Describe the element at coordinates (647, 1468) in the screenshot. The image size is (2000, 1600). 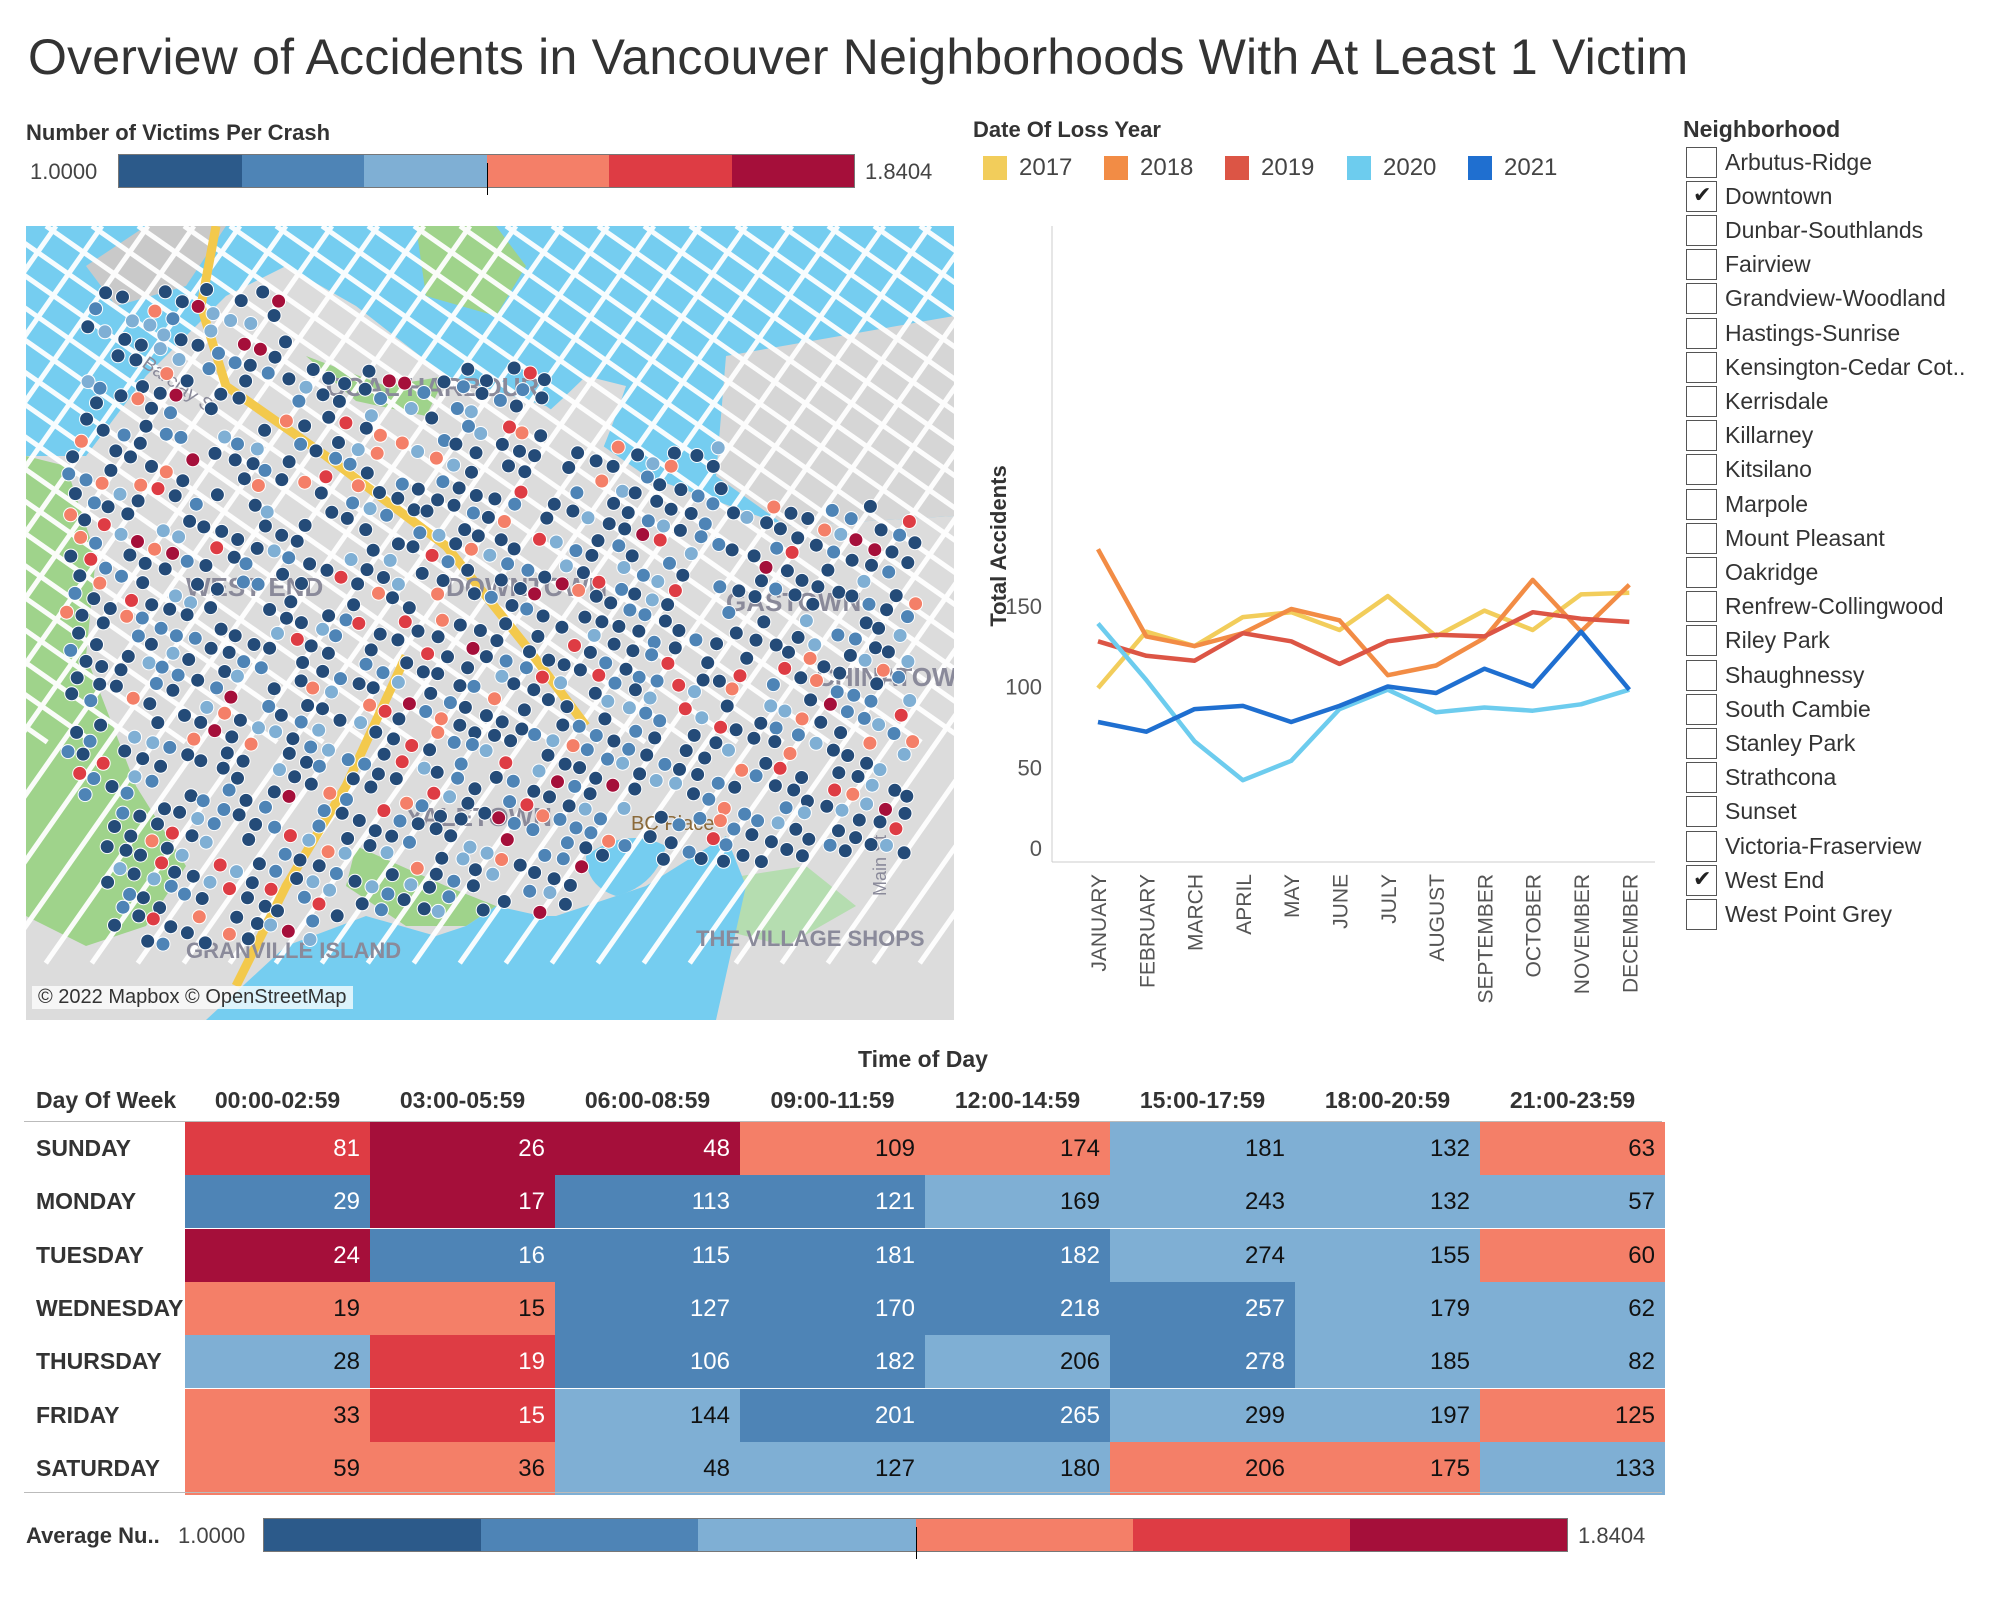
I see `heatmap-cell: 48` at that location.